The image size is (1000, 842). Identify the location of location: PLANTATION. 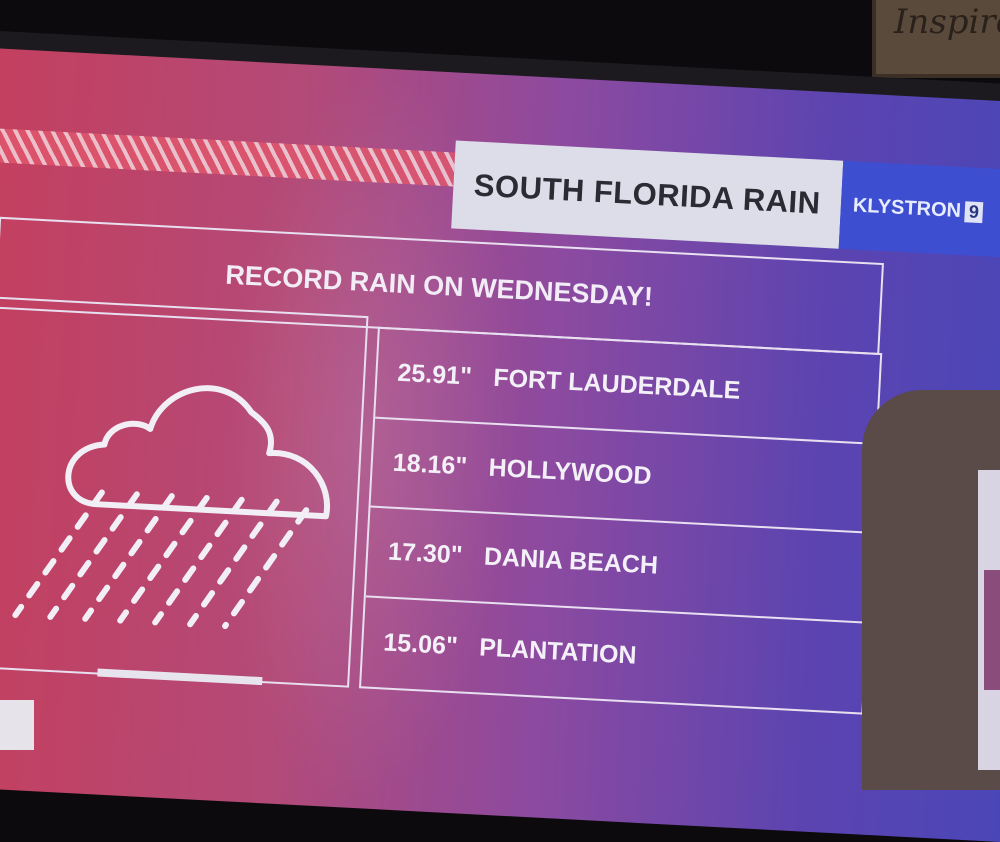
(558, 651).